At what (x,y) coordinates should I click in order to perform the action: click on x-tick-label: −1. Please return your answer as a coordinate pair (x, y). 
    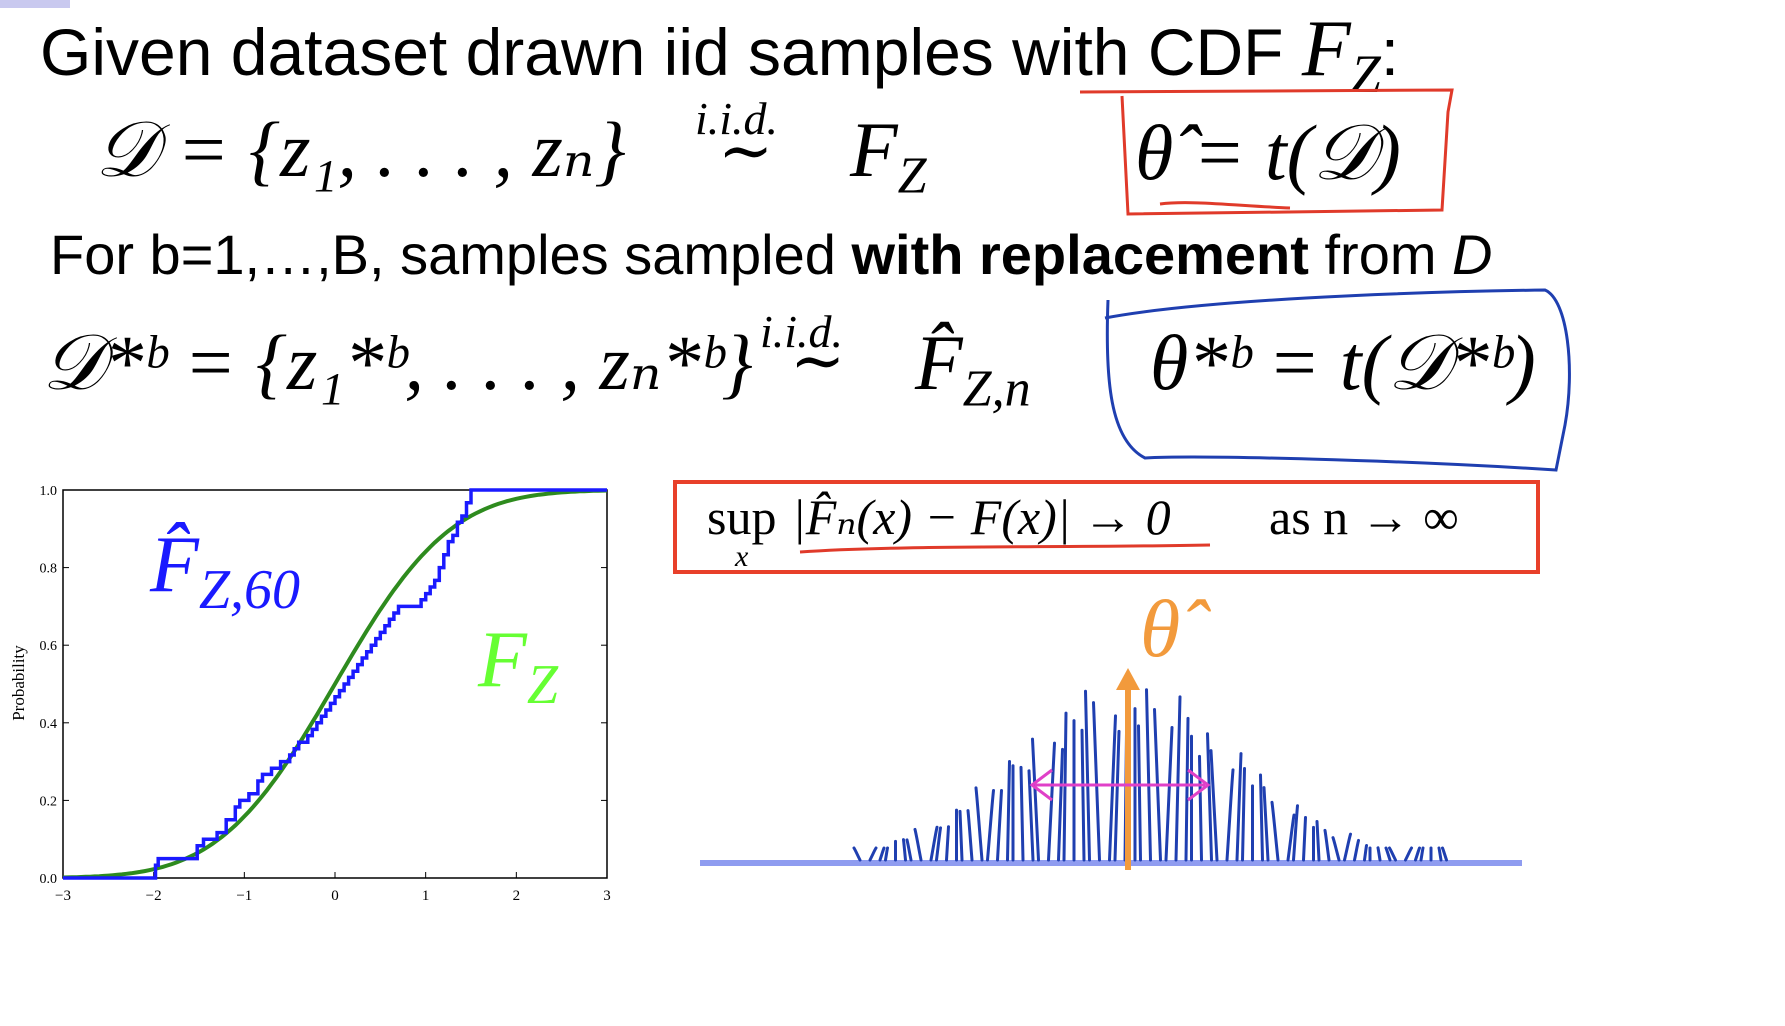
    Looking at the image, I should click on (244, 896).